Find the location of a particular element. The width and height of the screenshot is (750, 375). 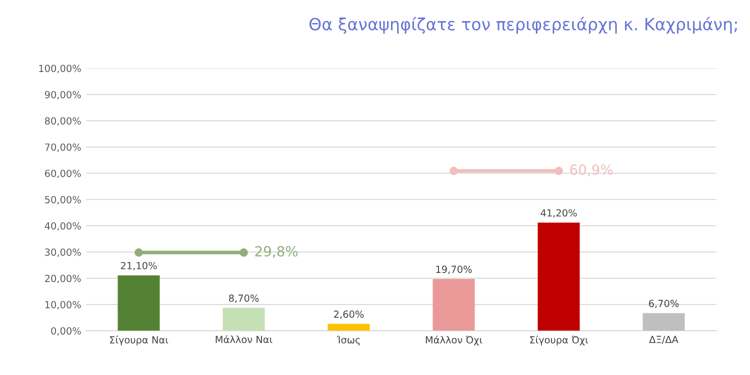

annotation: 29,8% is located at coordinates (276, 252).